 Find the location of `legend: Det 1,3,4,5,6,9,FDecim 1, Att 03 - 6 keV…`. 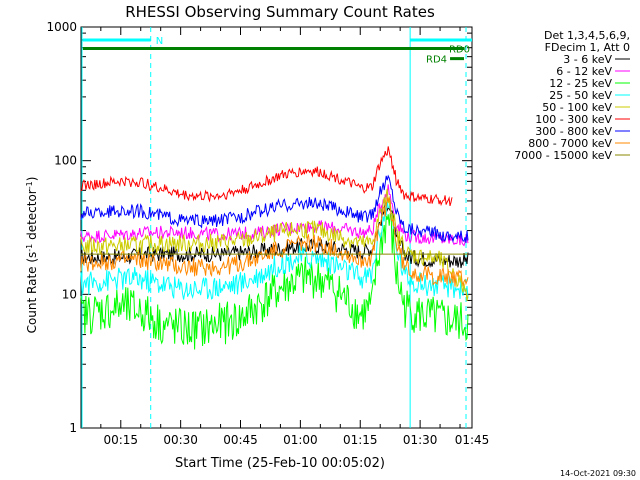

legend: Det 1,3,4,5,6,9,FDecim 1, Att 03 - 6 keV… is located at coordinates (572, 95).